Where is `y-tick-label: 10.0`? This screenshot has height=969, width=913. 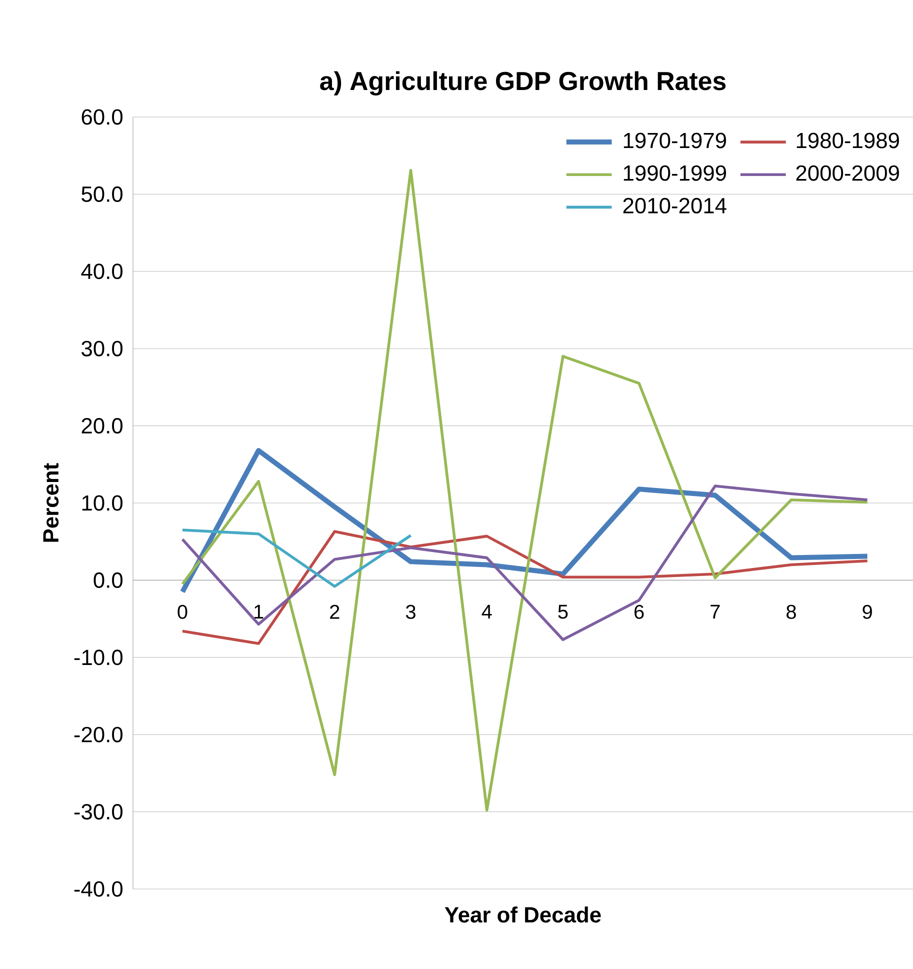 y-tick-label: 10.0 is located at coordinates (102, 503).